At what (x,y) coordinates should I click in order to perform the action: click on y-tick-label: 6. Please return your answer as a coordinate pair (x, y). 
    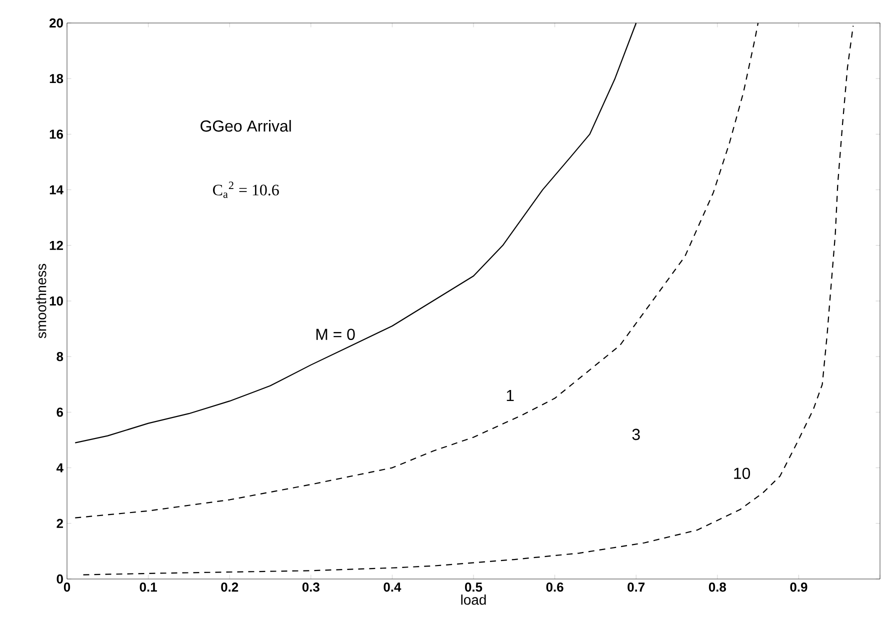
    Looking at the image, I should click on (60, 412).